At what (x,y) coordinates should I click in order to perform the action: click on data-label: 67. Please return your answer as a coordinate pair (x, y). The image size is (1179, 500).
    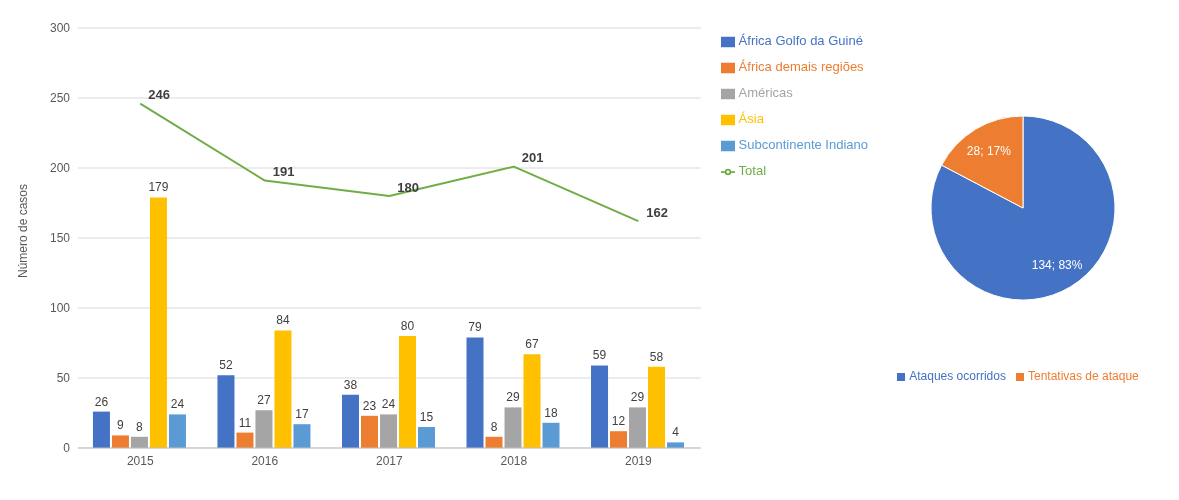
    Looking at the image, I should click on (532, 344).